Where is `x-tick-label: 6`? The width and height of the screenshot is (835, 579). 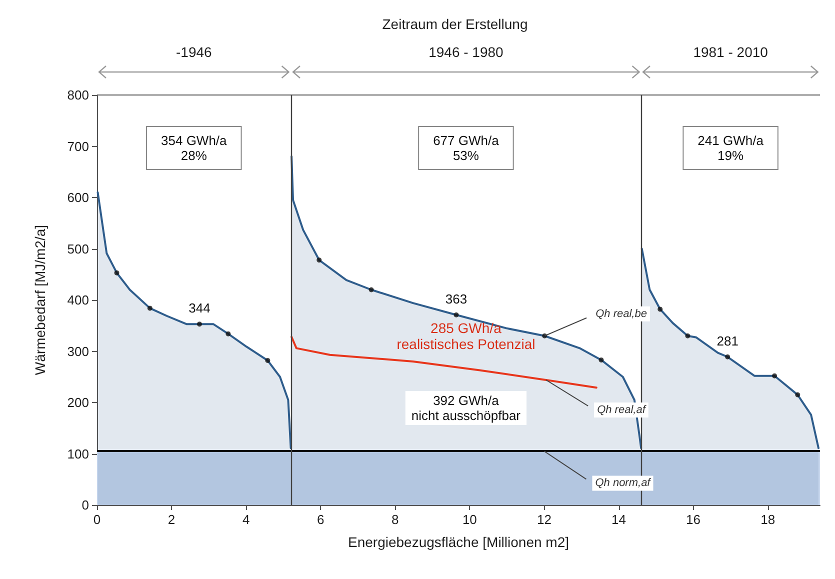 x-tick-label: 6 is located at coordinates (320, 519).